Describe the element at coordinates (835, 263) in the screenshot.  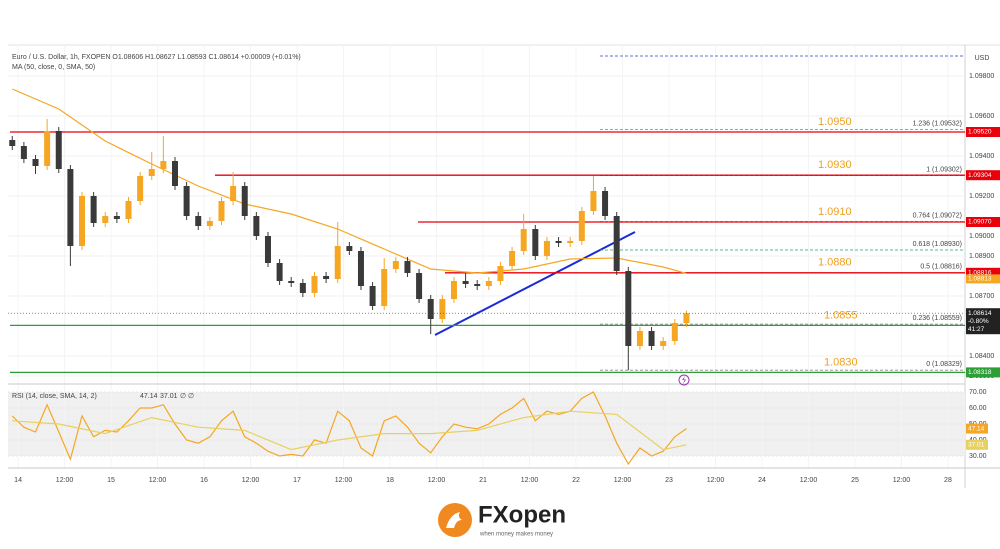
I see `level-label: 1.0880` at that location.